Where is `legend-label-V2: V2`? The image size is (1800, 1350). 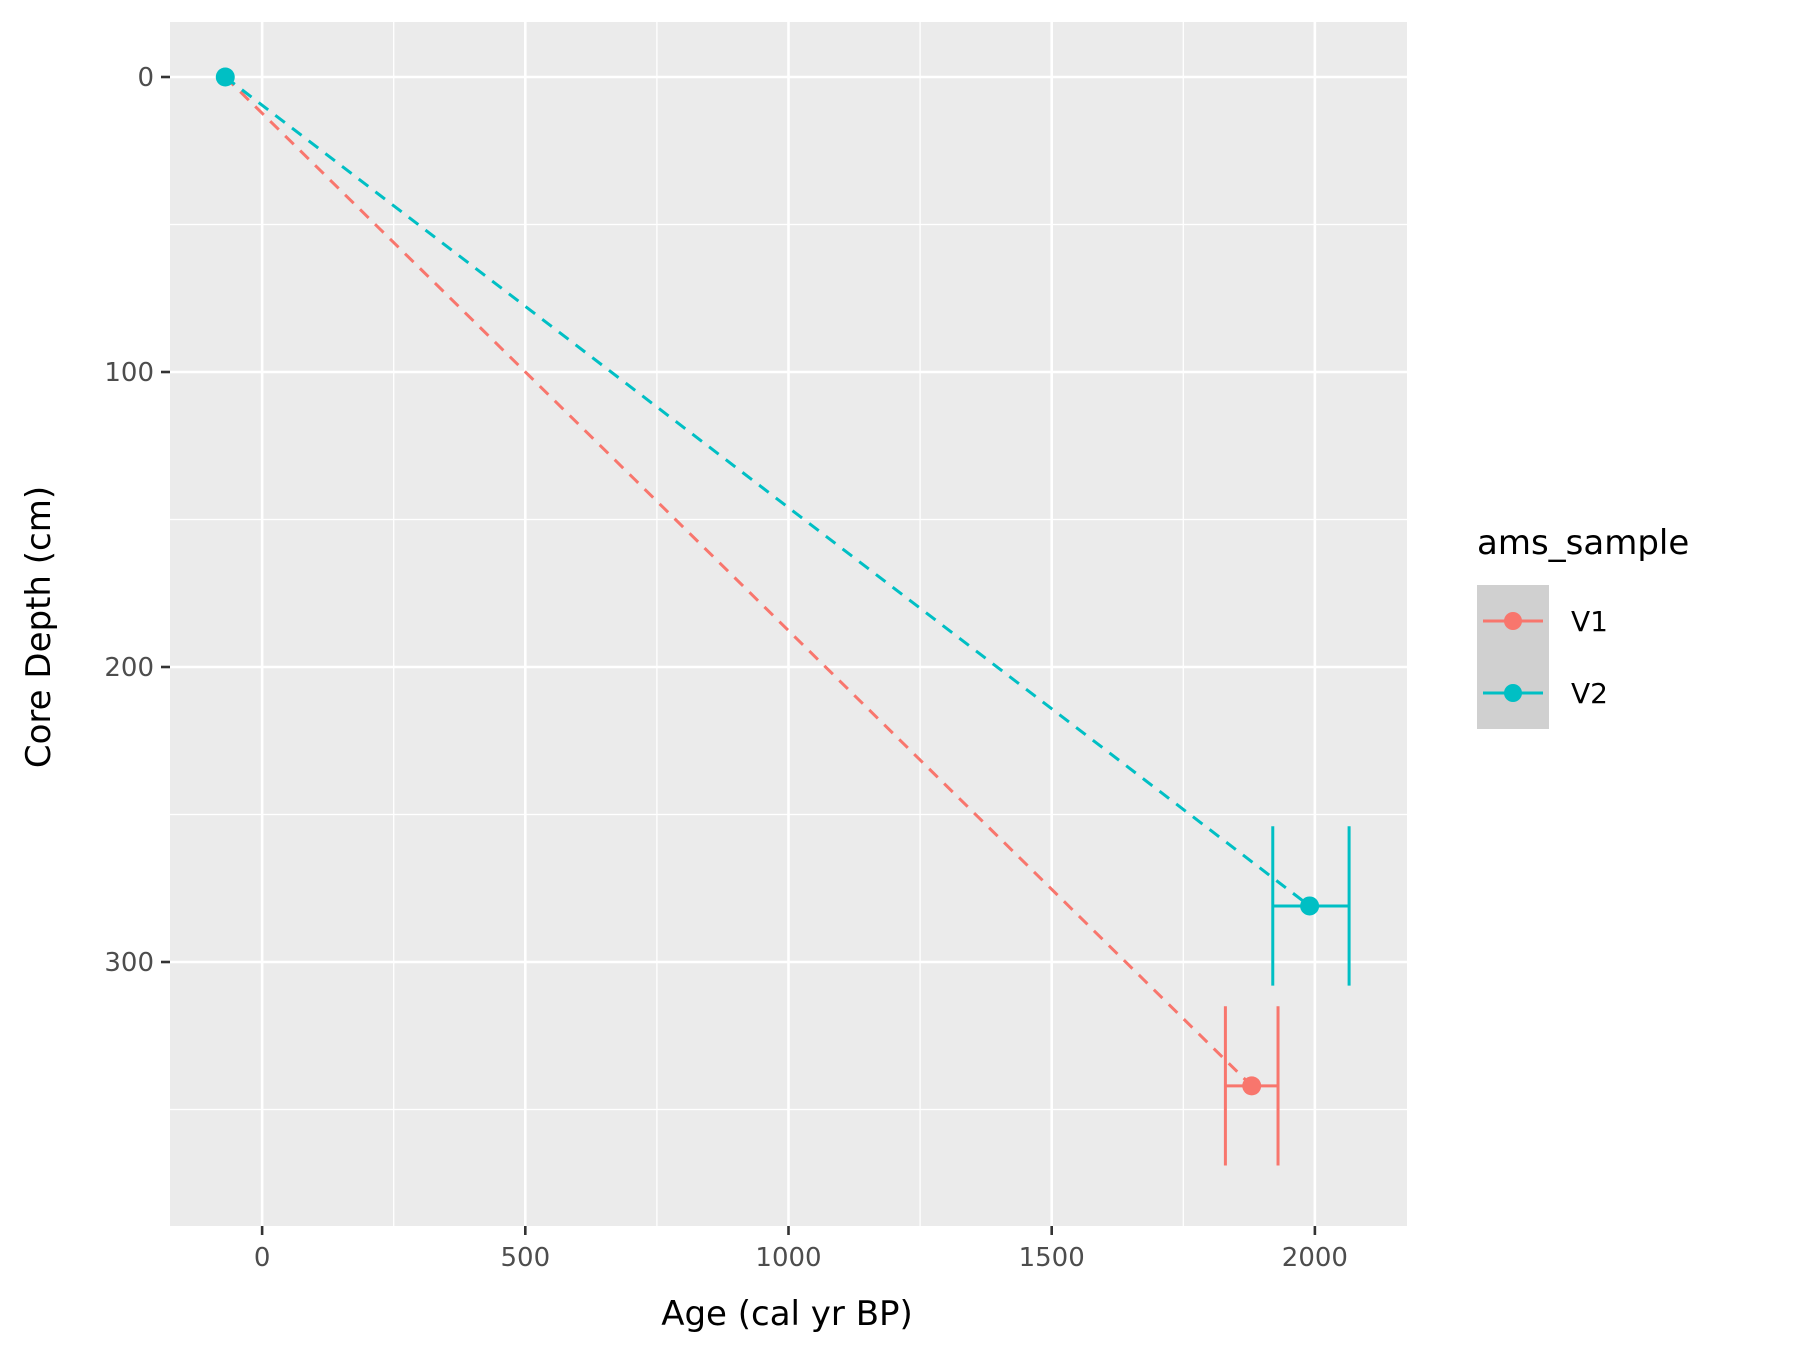
legend-label-V2: V2 is located at coordinates (1589, 693).